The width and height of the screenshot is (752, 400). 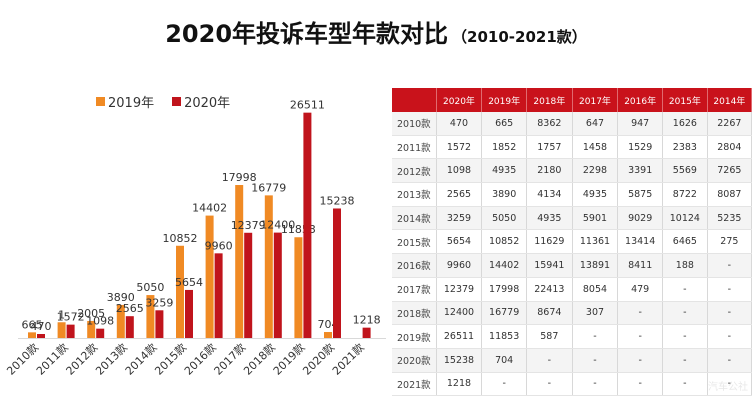 I want to click on bar-2020-2016款, so click(x=218, y=295).